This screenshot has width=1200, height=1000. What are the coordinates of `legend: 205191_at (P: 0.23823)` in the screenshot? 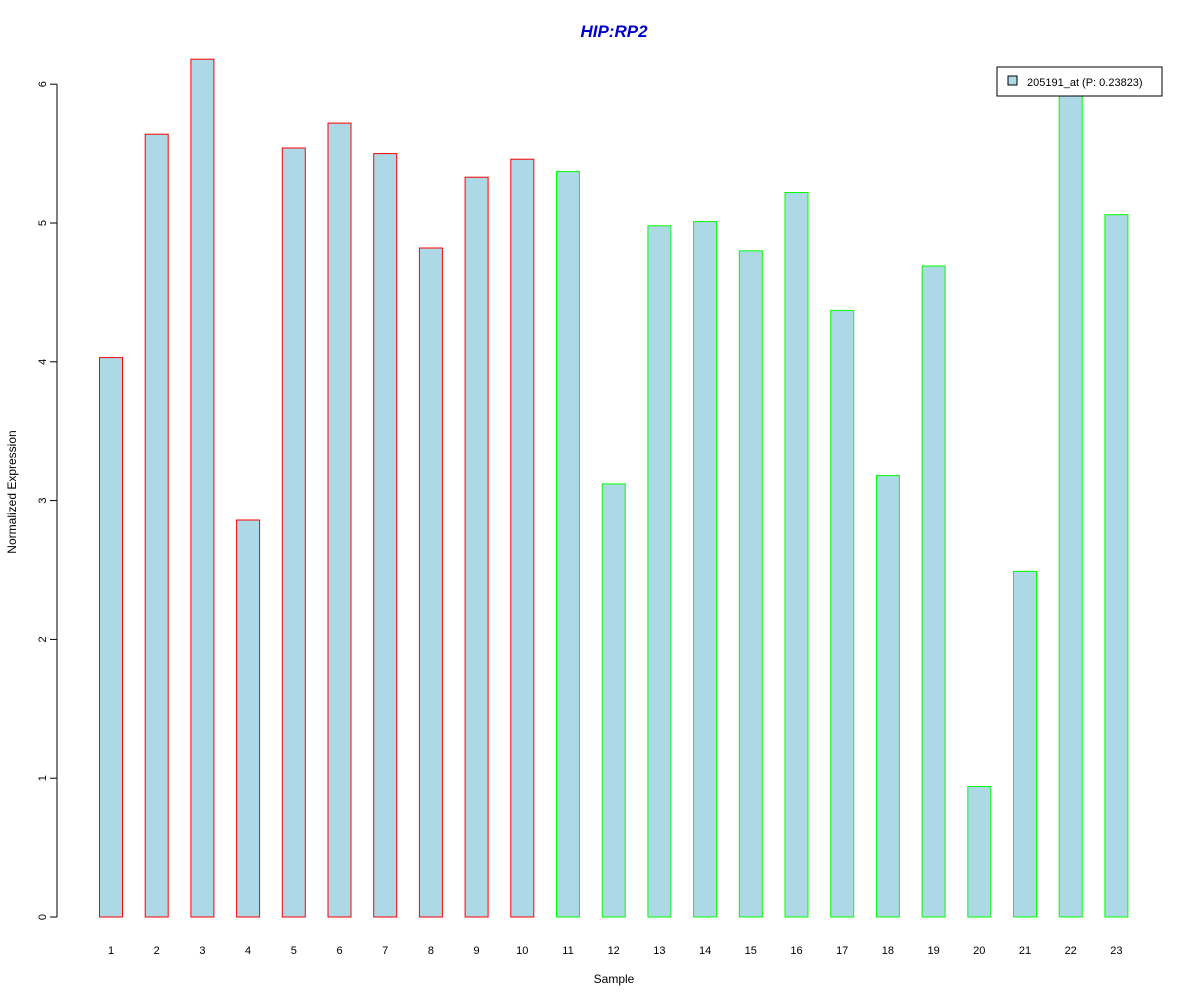 It's located at (1079, 81).